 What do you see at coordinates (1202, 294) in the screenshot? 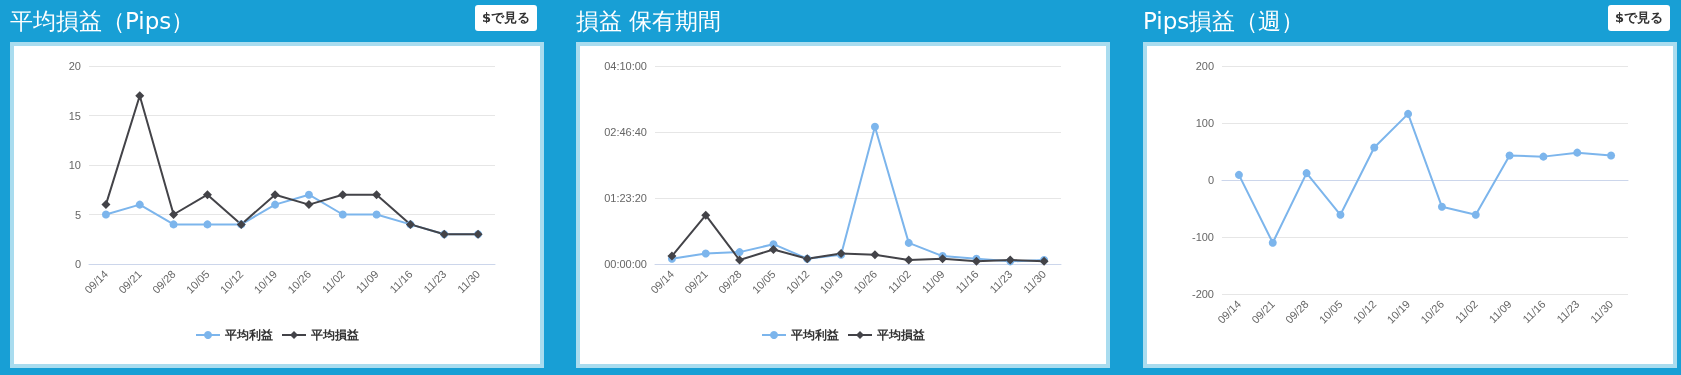
I see `y-tick-label: -200` at bounding box center [1202, 294].